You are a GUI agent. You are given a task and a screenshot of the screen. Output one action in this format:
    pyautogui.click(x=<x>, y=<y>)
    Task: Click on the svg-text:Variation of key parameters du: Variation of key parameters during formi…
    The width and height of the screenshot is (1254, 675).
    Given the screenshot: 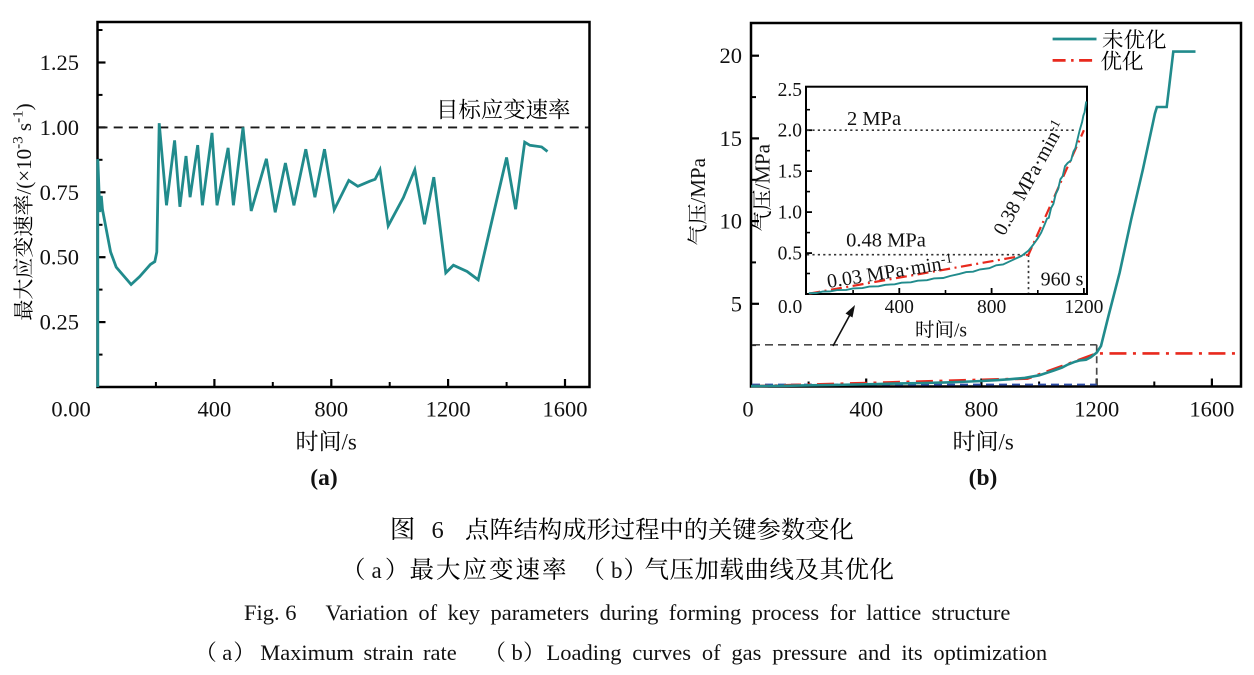 What is the action you would take?
    pyautogui.click(x=668, y=612)
    